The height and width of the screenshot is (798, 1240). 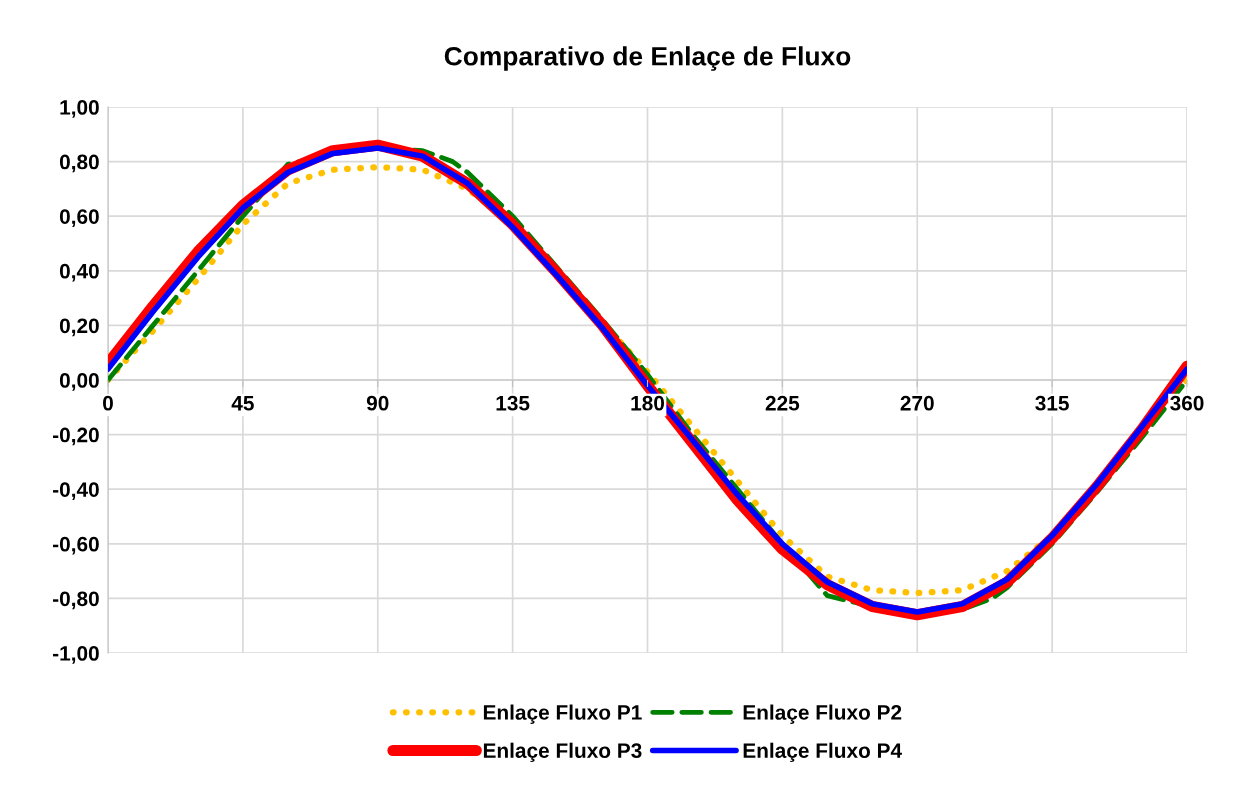 What do you see at coordinates (242, 403) in the screenshot?
I see `x-tick-label: 45` at bounding box center [242, 403].